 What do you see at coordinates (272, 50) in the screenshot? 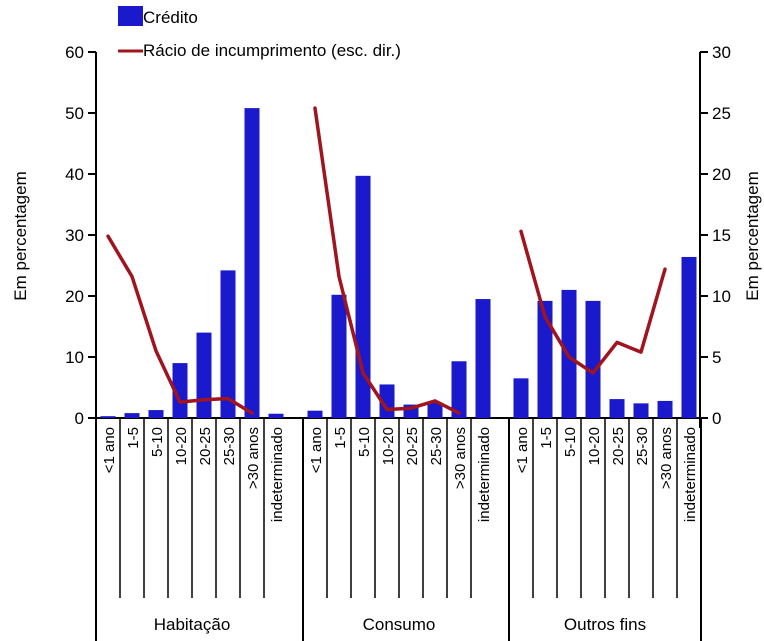
I see `legend-label-line: Rácio de incumprimento (esc. dir.)` at bounding box center [272, 50].